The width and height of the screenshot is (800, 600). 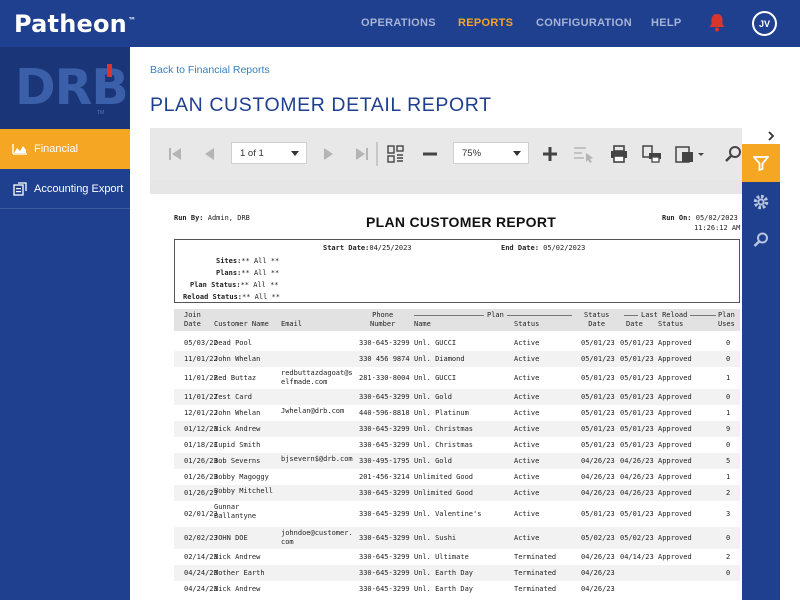 I want to click on cell-email: Jwhelan@drb.com, so click(x=313, y=411).